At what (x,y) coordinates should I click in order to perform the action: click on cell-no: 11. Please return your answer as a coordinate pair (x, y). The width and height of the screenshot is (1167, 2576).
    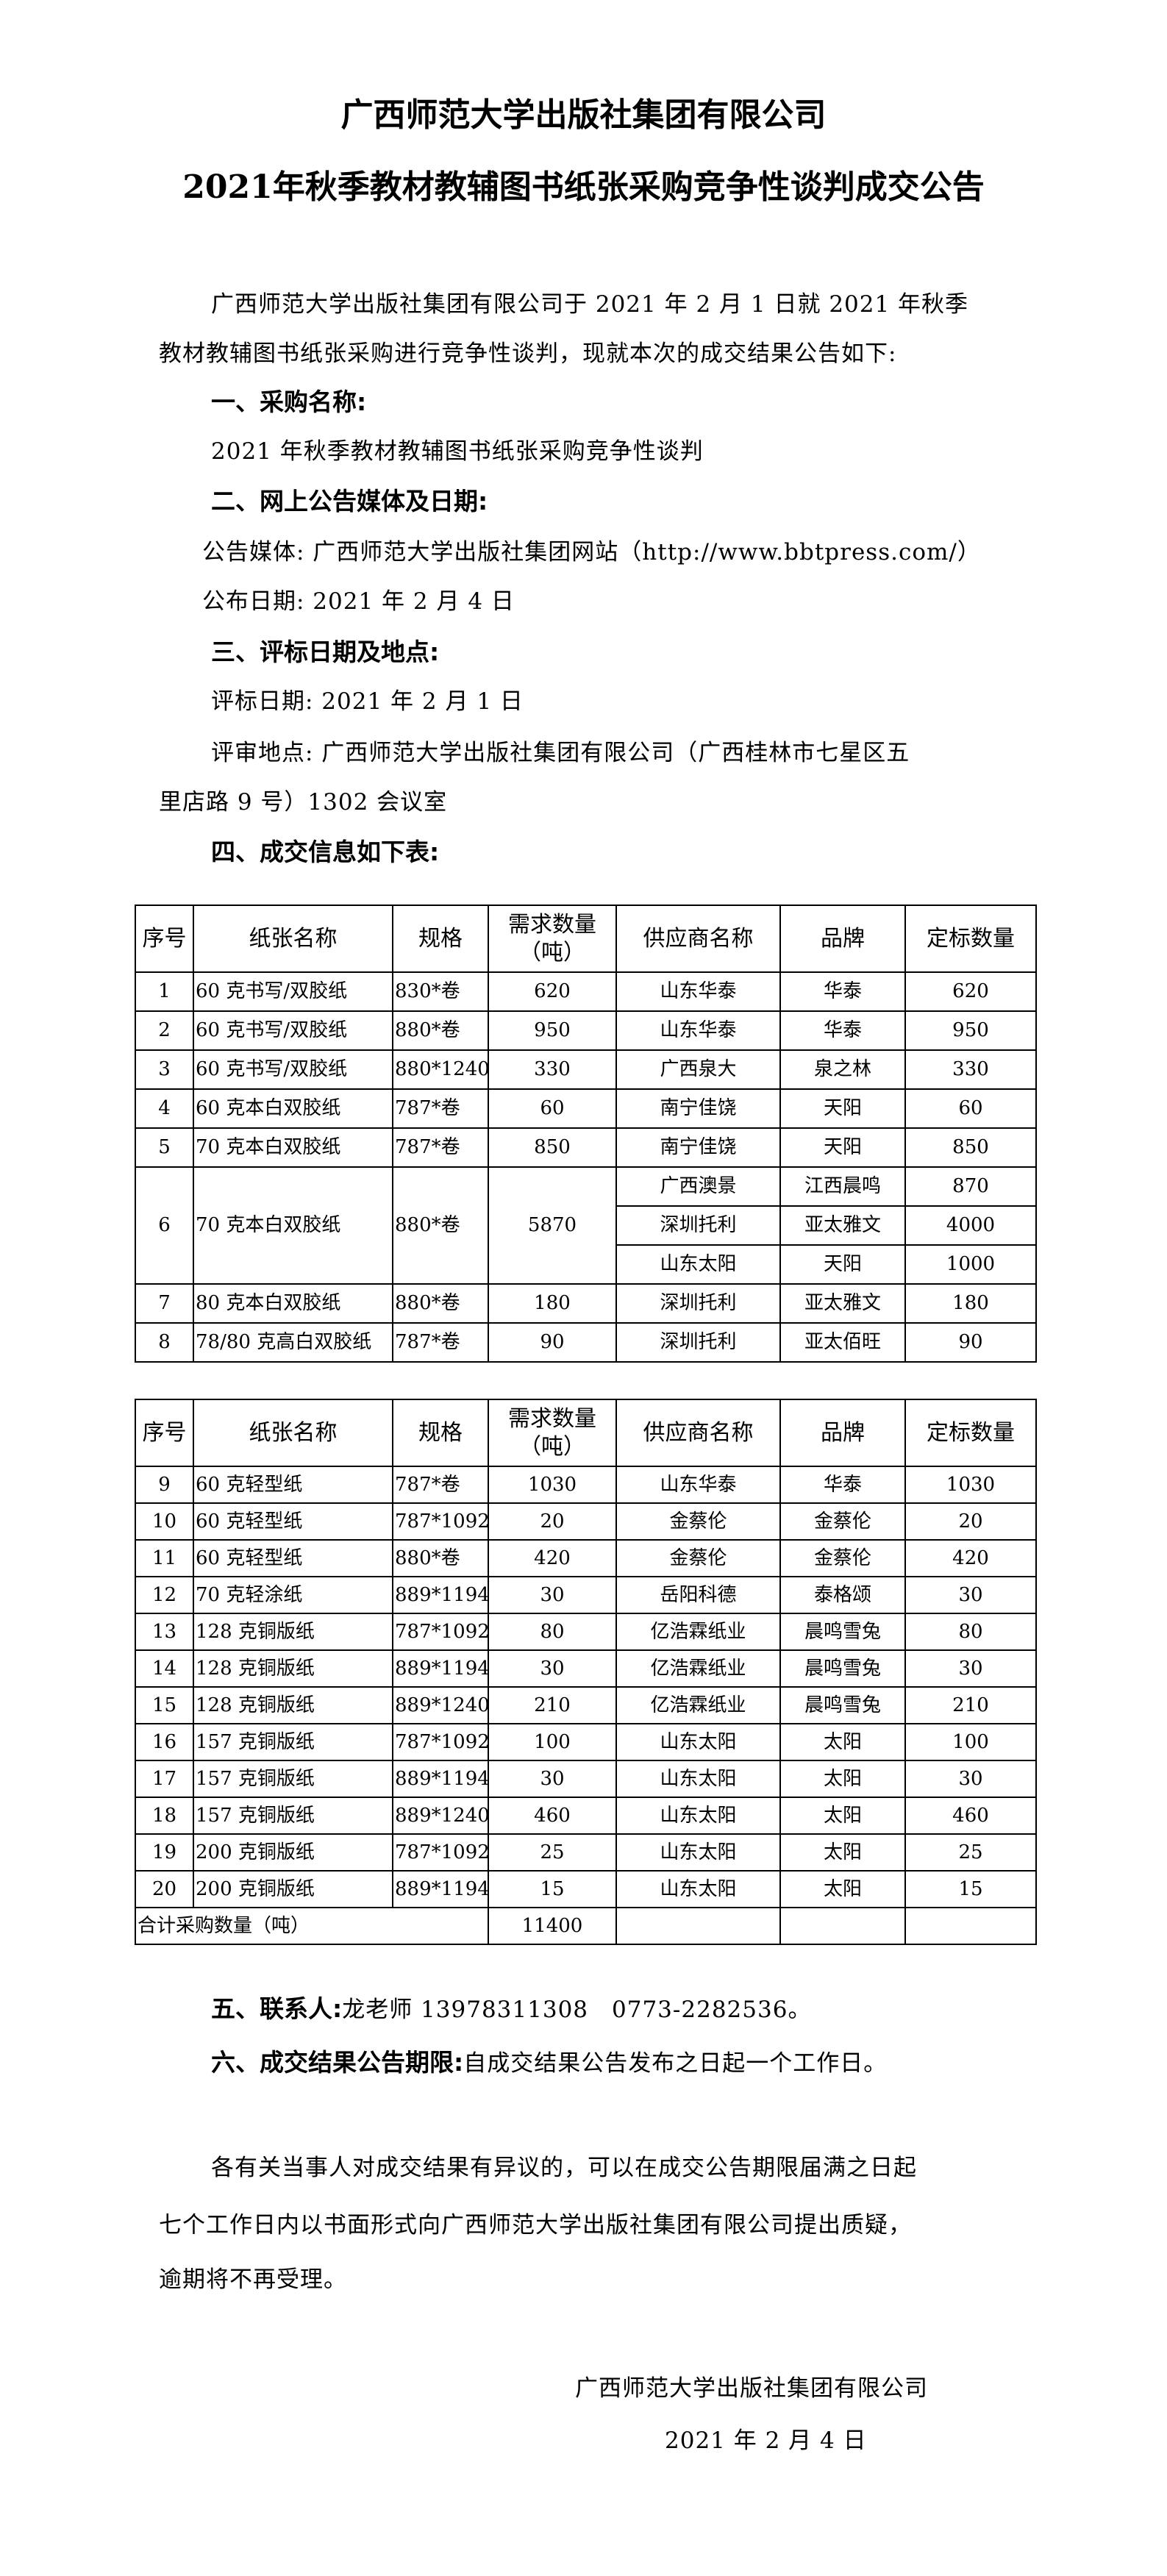
    Looking at the image, I should click on (164, 1558).